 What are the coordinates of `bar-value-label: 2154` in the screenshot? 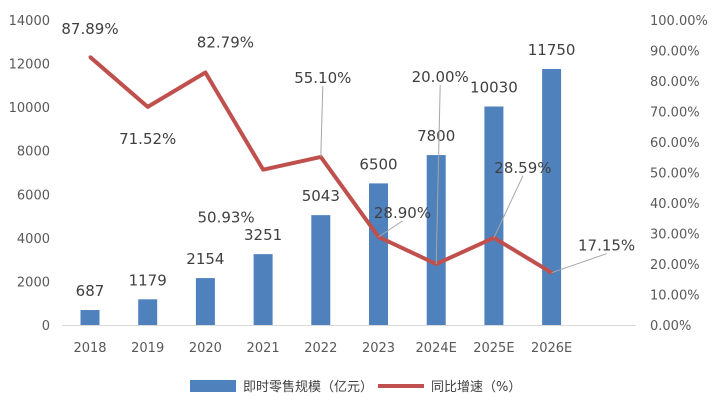 It's located at (205, 259).